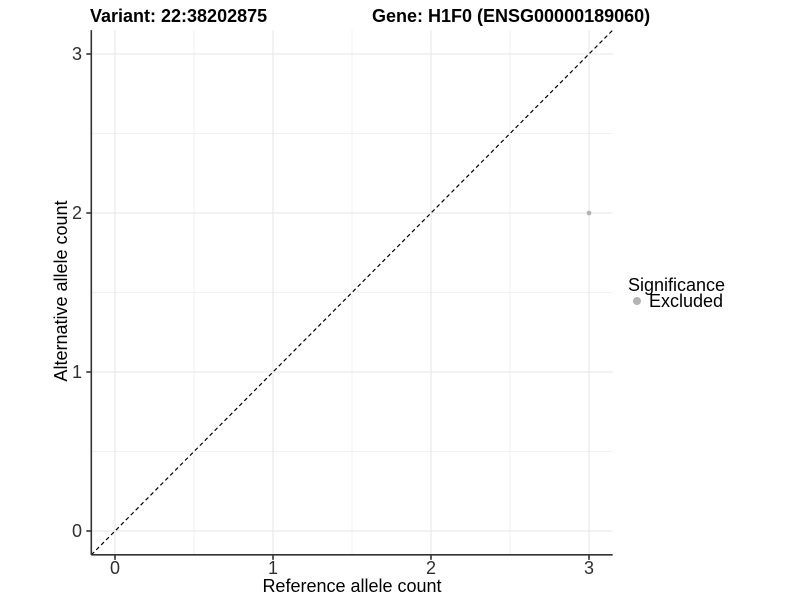 Image resolution: width=800 pixels, height=600 pixels. I want to click on legend-title: Significance, so click(677, 285).